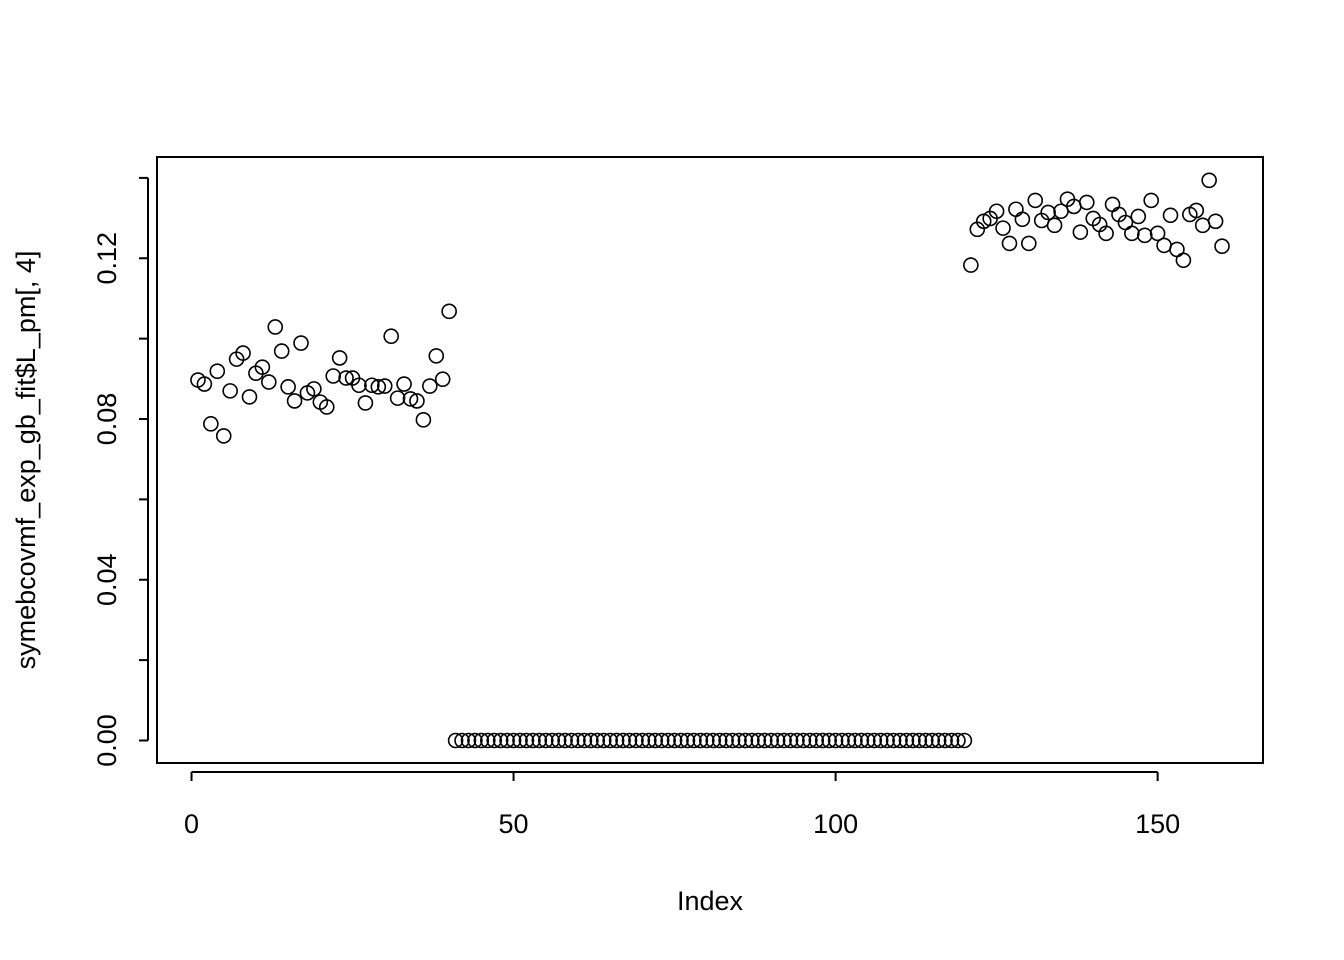 The width and height of the screenshot is (1344, 960). What do you see at coordinates (26, 460) in the screenshot?
I see `y-axis-label: symebcovmf_exp_gb_fit$L_pm[, 4]` at bounding box center [26, 460].